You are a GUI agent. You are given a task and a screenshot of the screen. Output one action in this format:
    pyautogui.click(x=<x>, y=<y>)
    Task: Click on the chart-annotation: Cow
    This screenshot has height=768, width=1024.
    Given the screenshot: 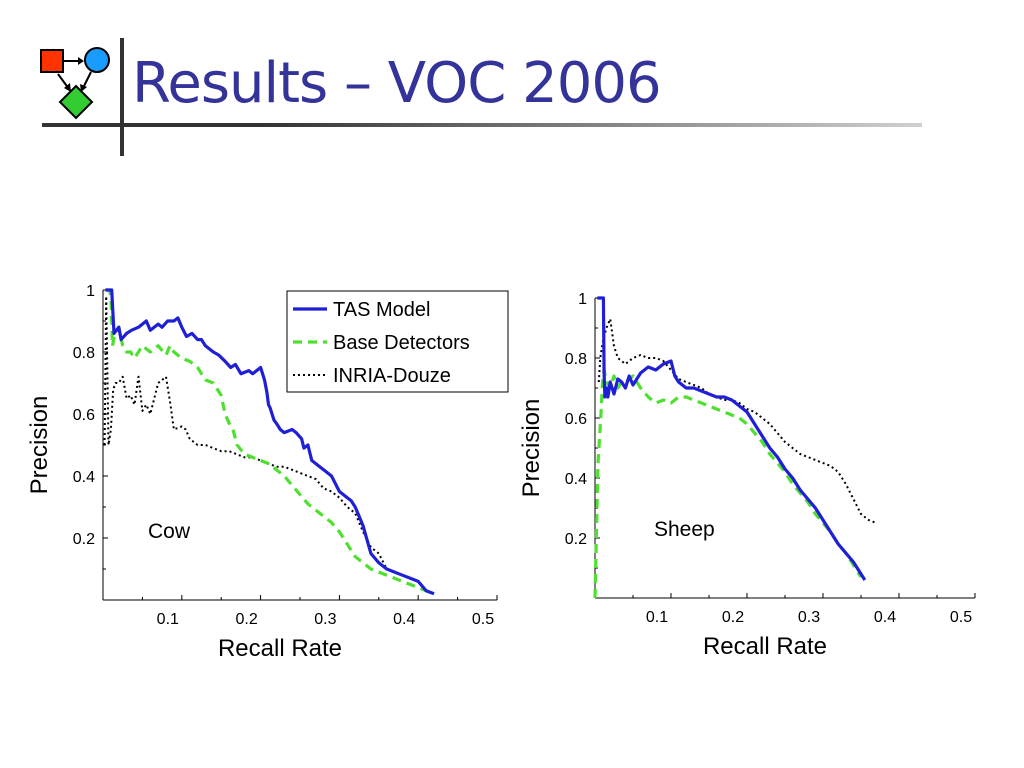 What is the action you would take?
    pyautogui.click(x=169, y=531)
    